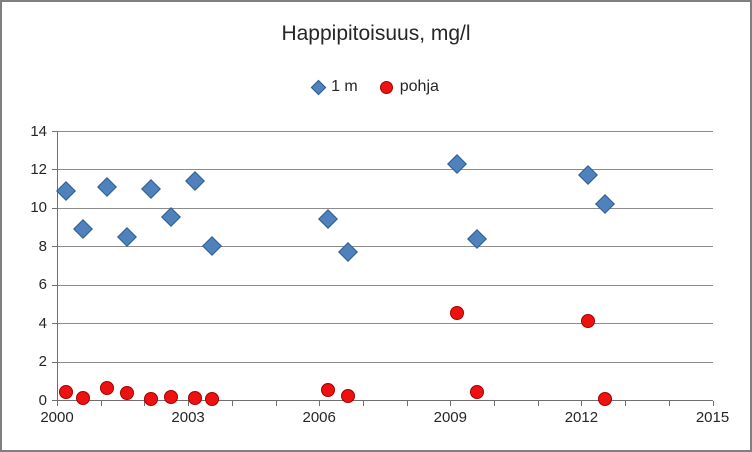  What do you see at coordinates (319, 417) in the screenshot?
I see `x-axis-tick-label: 2006` at bounding box center [319, 417].